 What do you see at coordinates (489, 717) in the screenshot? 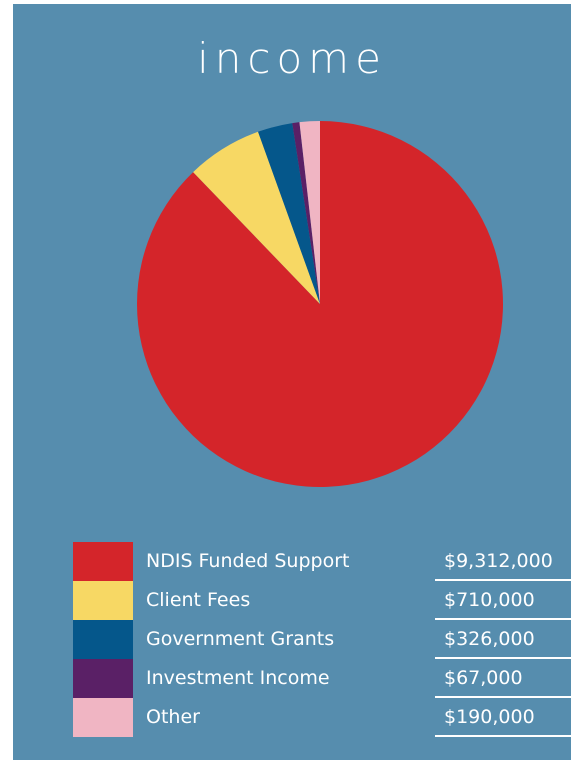
I see `legend-value: $190,000` at bounding box center [489, 717].